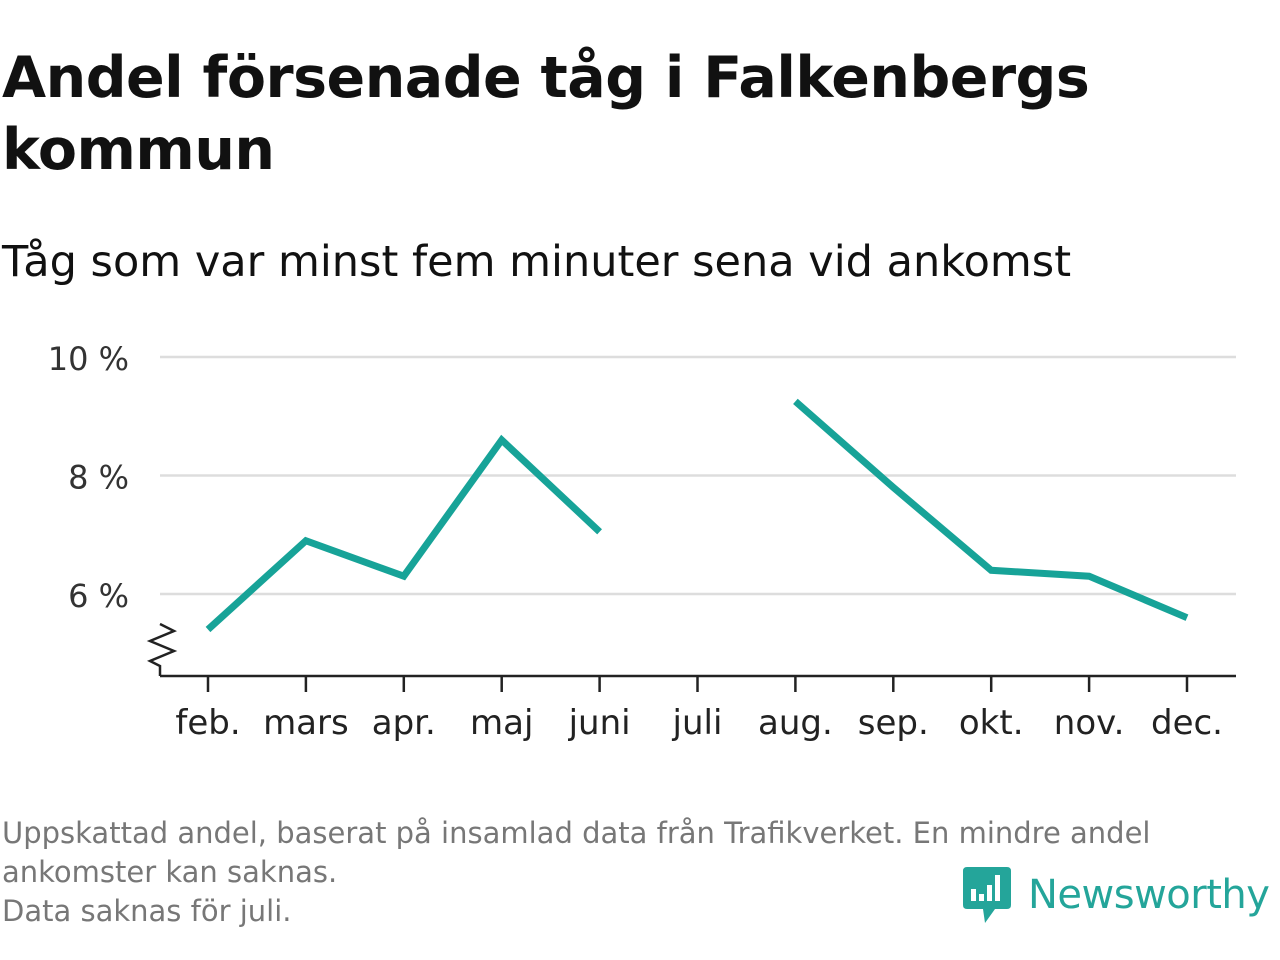 This screenshot has height=960, width=1280. What do you see at coordinates (987, 895) in the screenshot?
I see `newsworthy-logo-icon` at bounding box center [987, 895].